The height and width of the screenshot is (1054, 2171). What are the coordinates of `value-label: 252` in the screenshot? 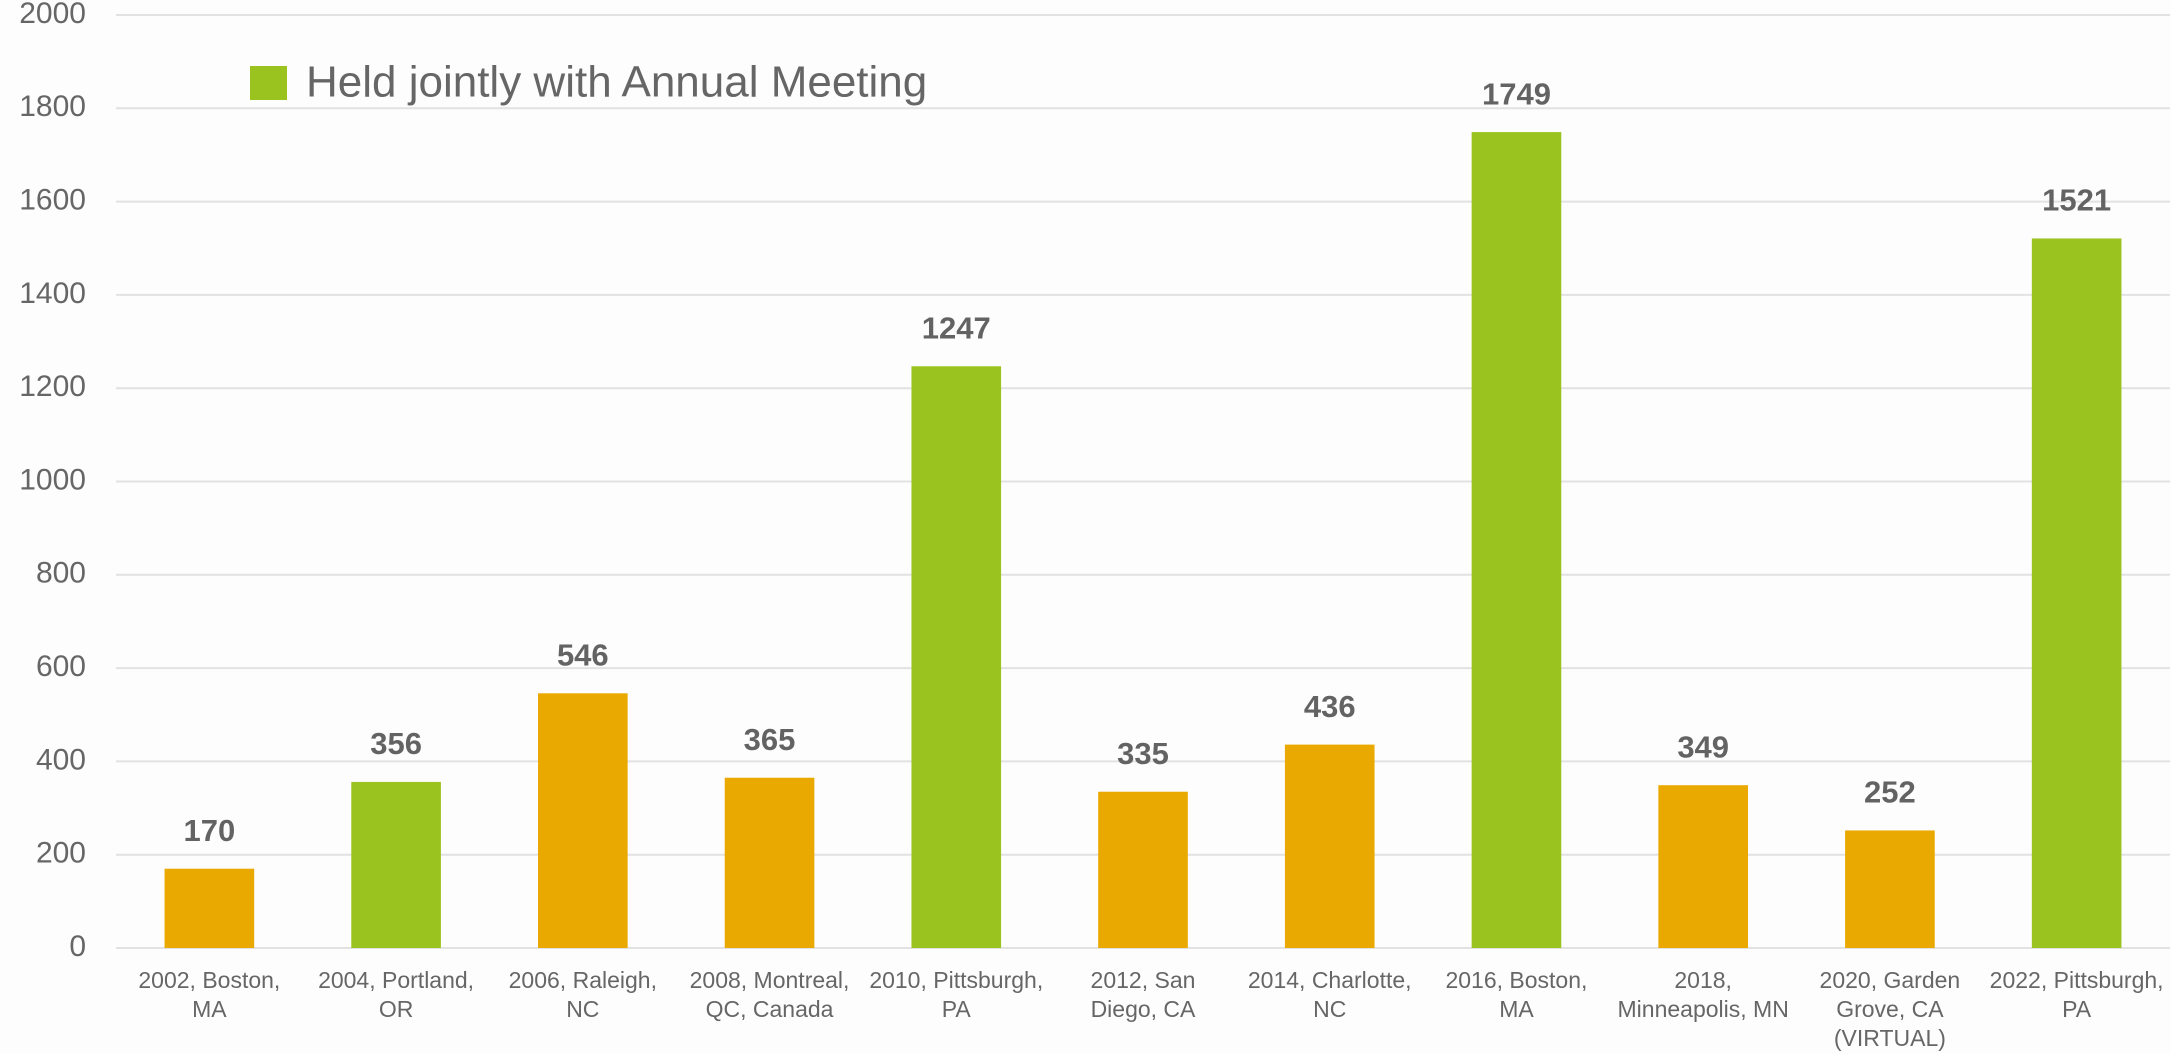 It's located at (1890, 792).